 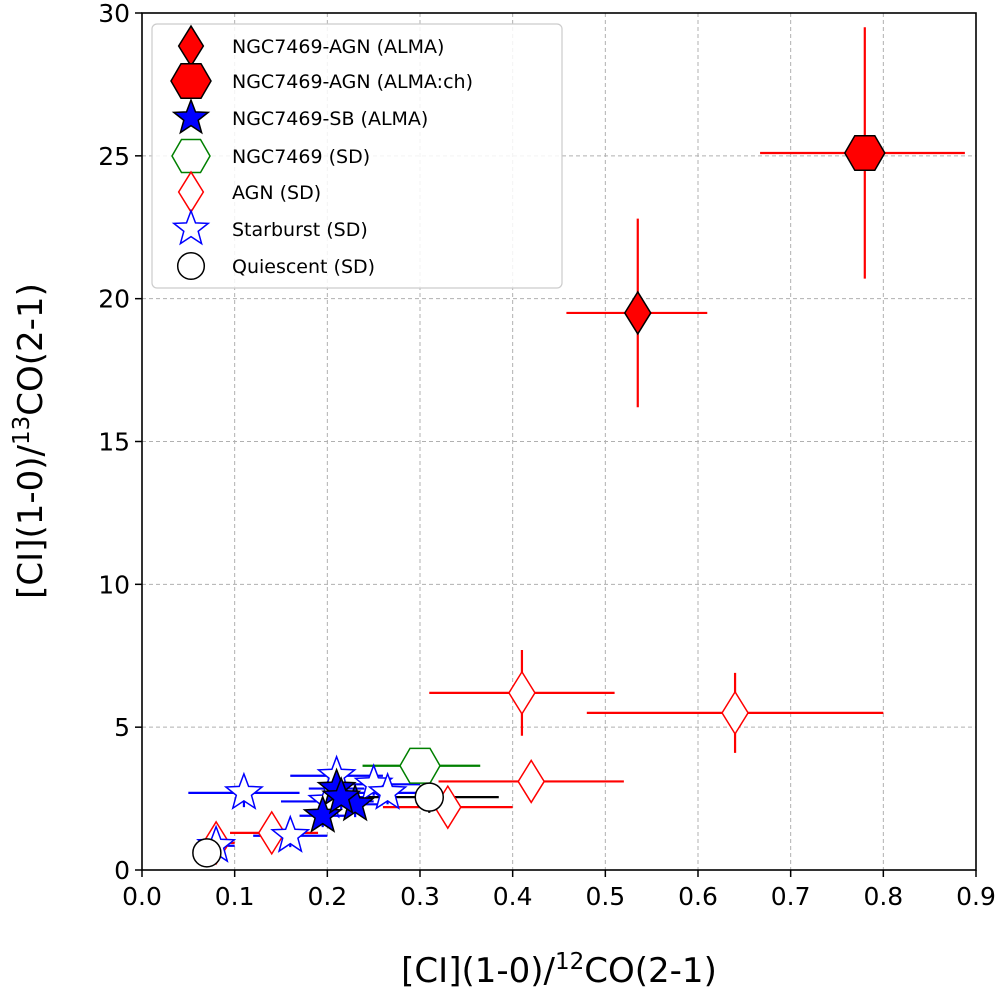 What do you see at coordinates (142, 896) in the screenshot?
I see `x-tick-label: 0.0` at bounding box center [142, 896].